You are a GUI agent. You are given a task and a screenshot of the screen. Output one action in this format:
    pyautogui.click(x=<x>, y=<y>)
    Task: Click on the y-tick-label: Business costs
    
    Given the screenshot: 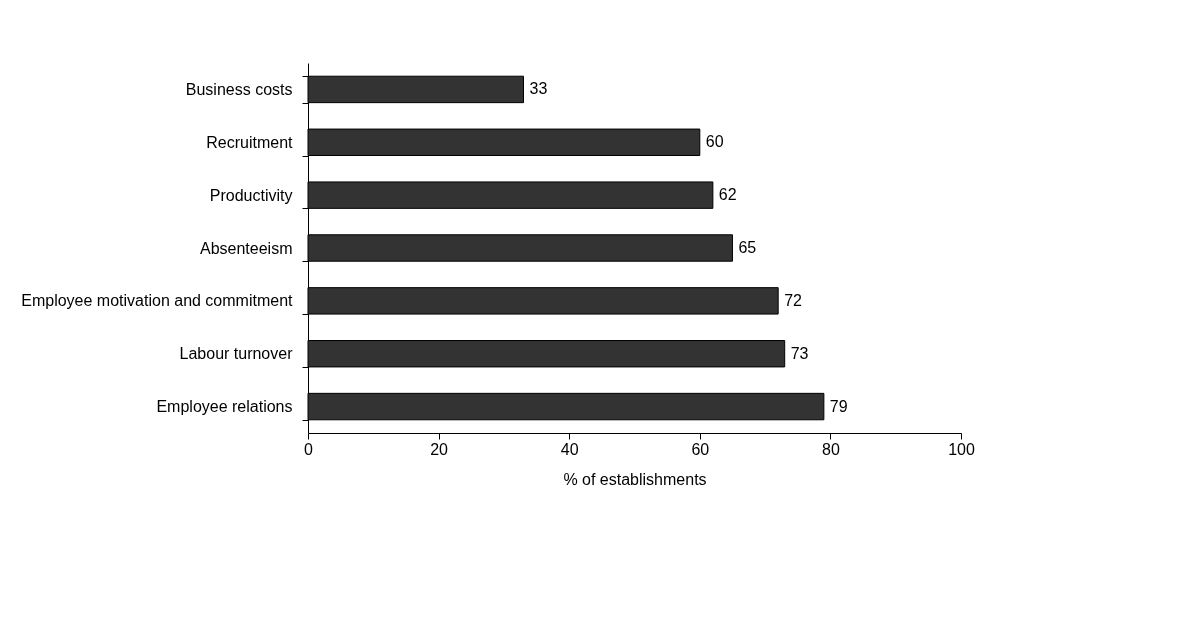 What is the action you would take?
    pyautogui.click(x=239, y=89)
    